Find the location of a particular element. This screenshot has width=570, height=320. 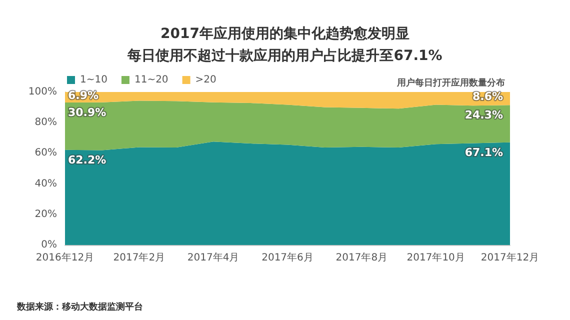

data-label: 6.9% is located at coordinates (83, 95).